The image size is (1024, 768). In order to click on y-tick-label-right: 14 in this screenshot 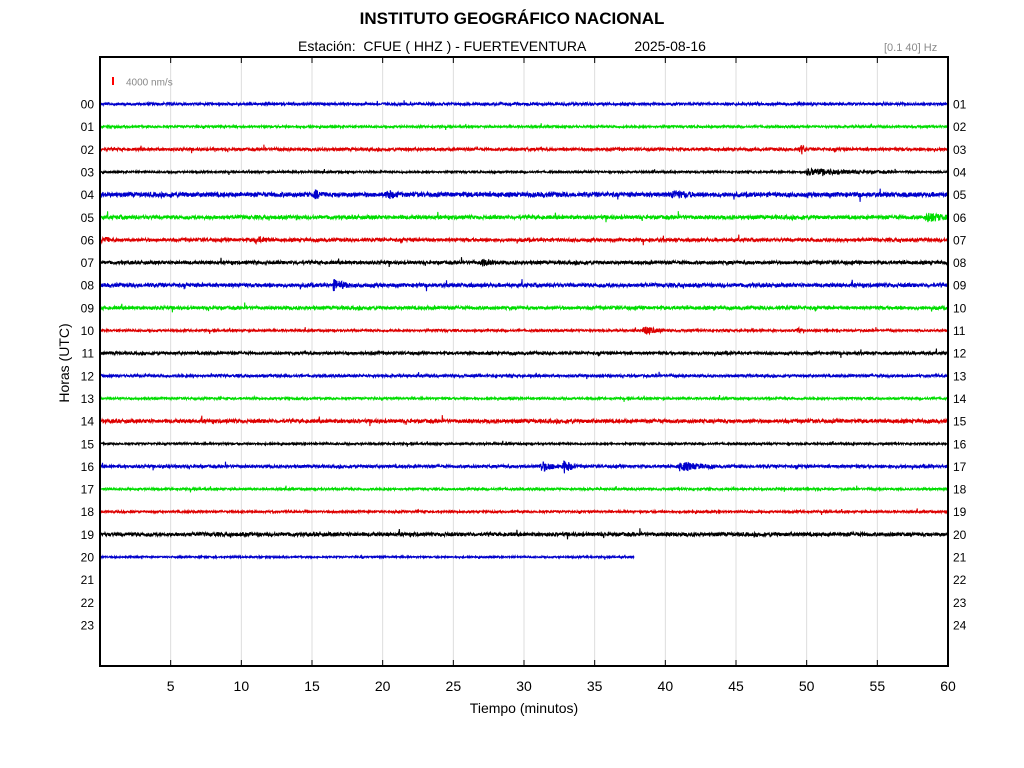, I will do `click(960, 399)`.